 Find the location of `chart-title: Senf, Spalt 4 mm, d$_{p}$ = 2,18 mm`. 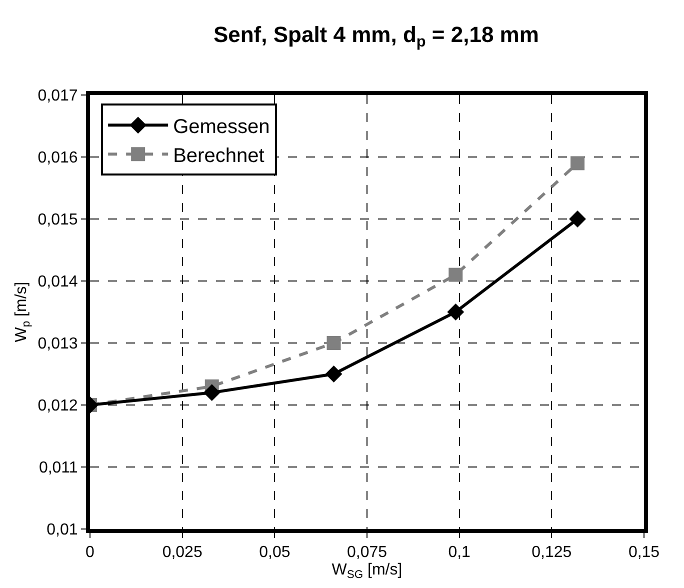

chart-title: Senf, Spalt 4 mm, d$_{p}$ = 2,18 mm is located at coordinates (376, 36).